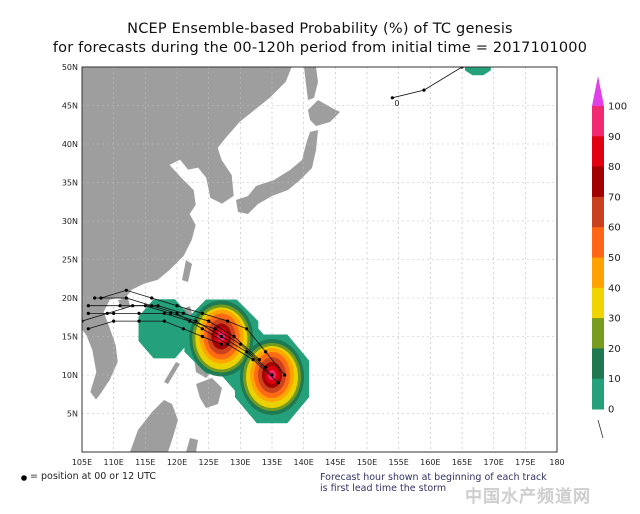 The width and height of the screenshot is (640, 514). What do you see at coordinates (462, 462) in the screenshot?
I see `lon-tick-label: 165E` at bounding box center [462, 462].